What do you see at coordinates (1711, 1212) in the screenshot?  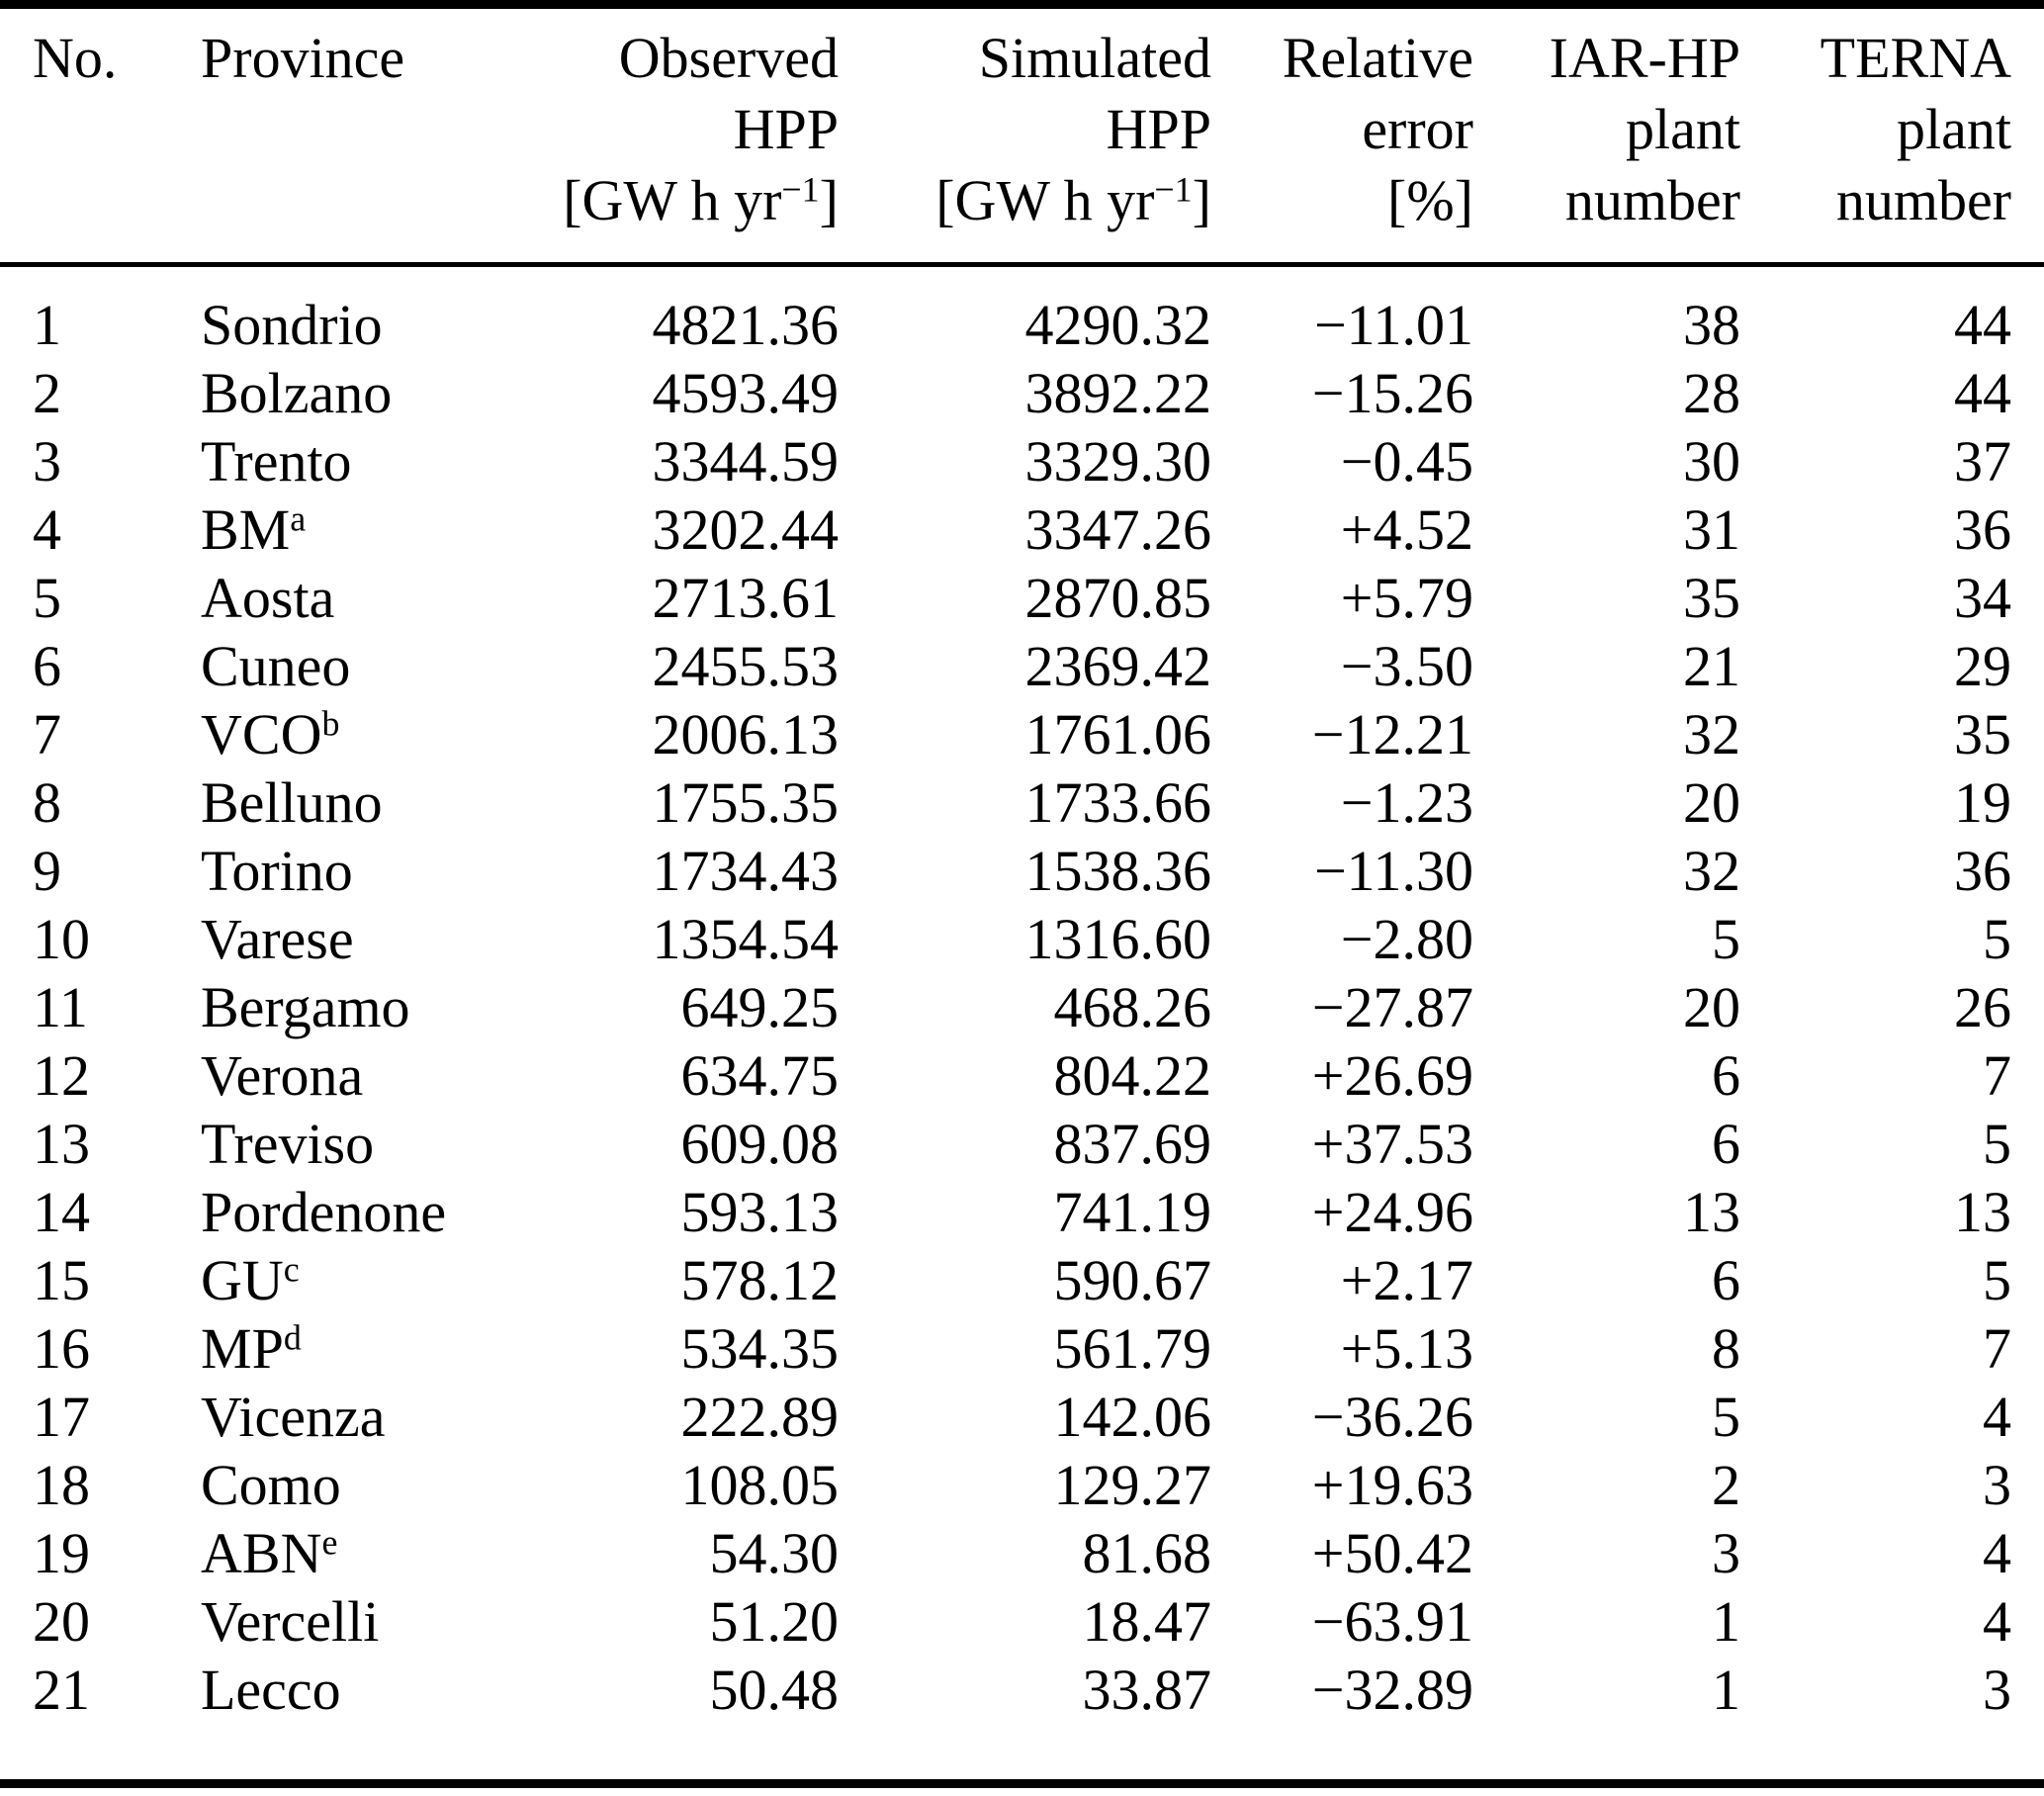 I see `cell-iar-hp-plant-number: 13` at bounding box center [1711, 1212].